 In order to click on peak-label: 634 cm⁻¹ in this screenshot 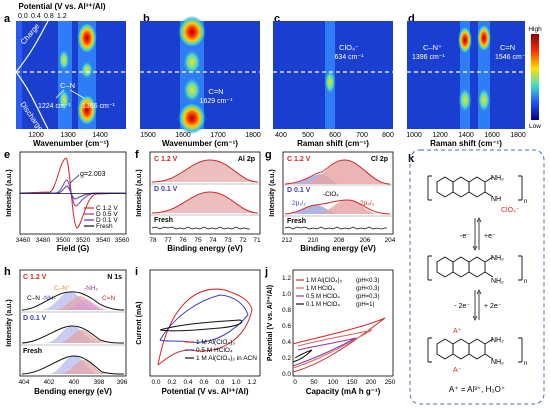, I will do `click(350, 57)`.